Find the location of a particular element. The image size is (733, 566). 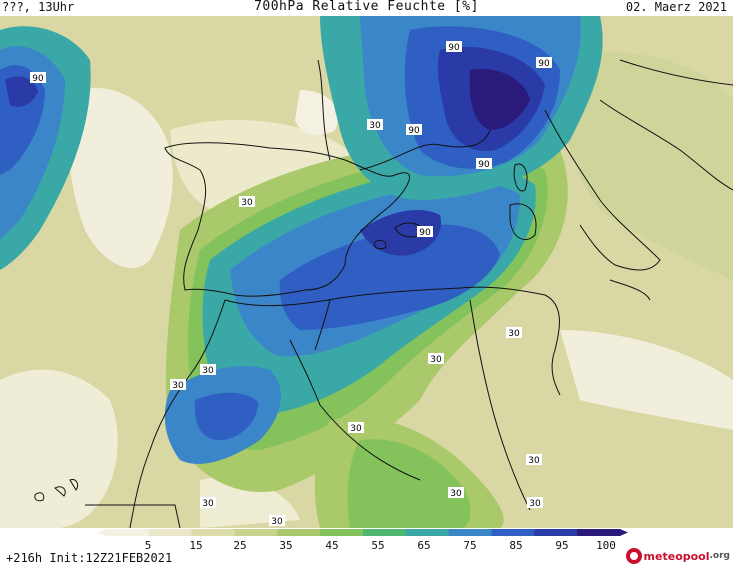

colorbar-tick-label: 75 is located at coordinates (469, 544).